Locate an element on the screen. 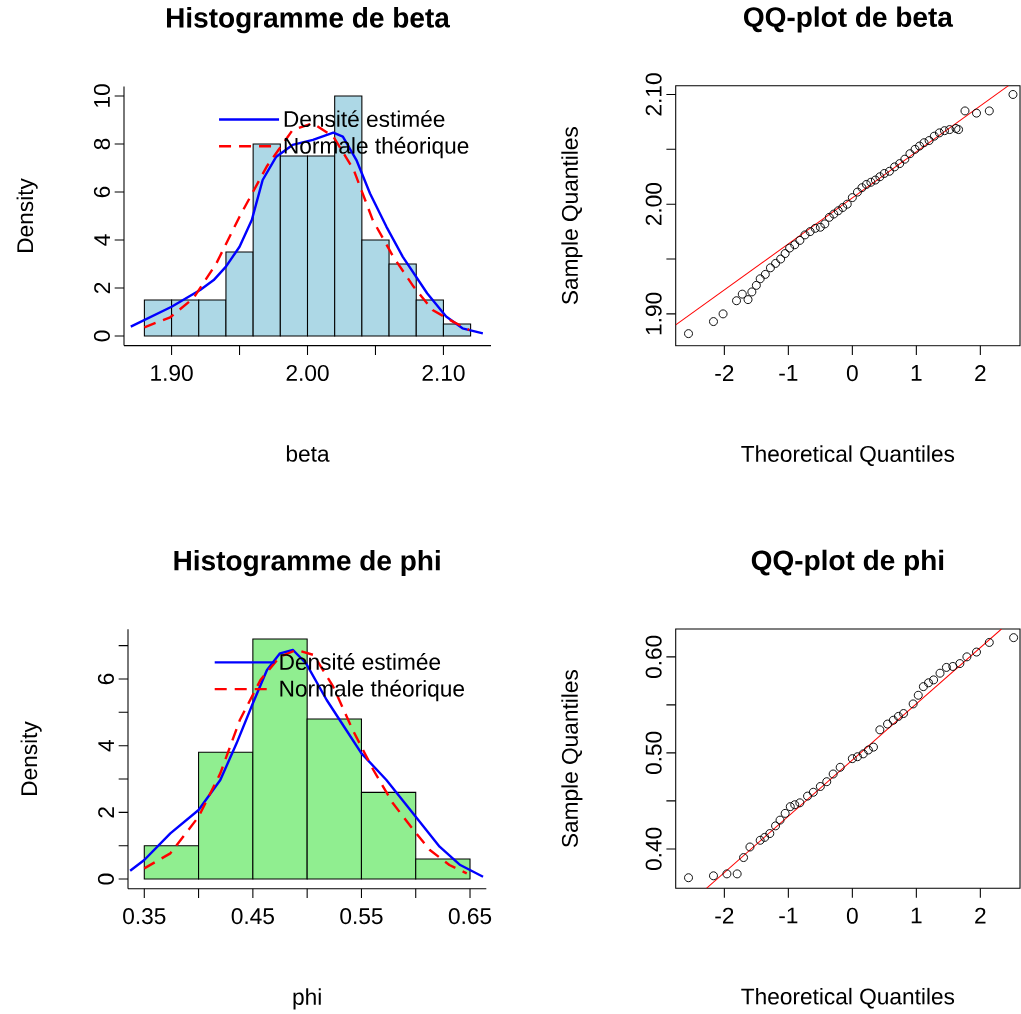 This screenshot has height=1014, width=1021. y-tick-label: 0.60 is located at coordinates (653, 657).